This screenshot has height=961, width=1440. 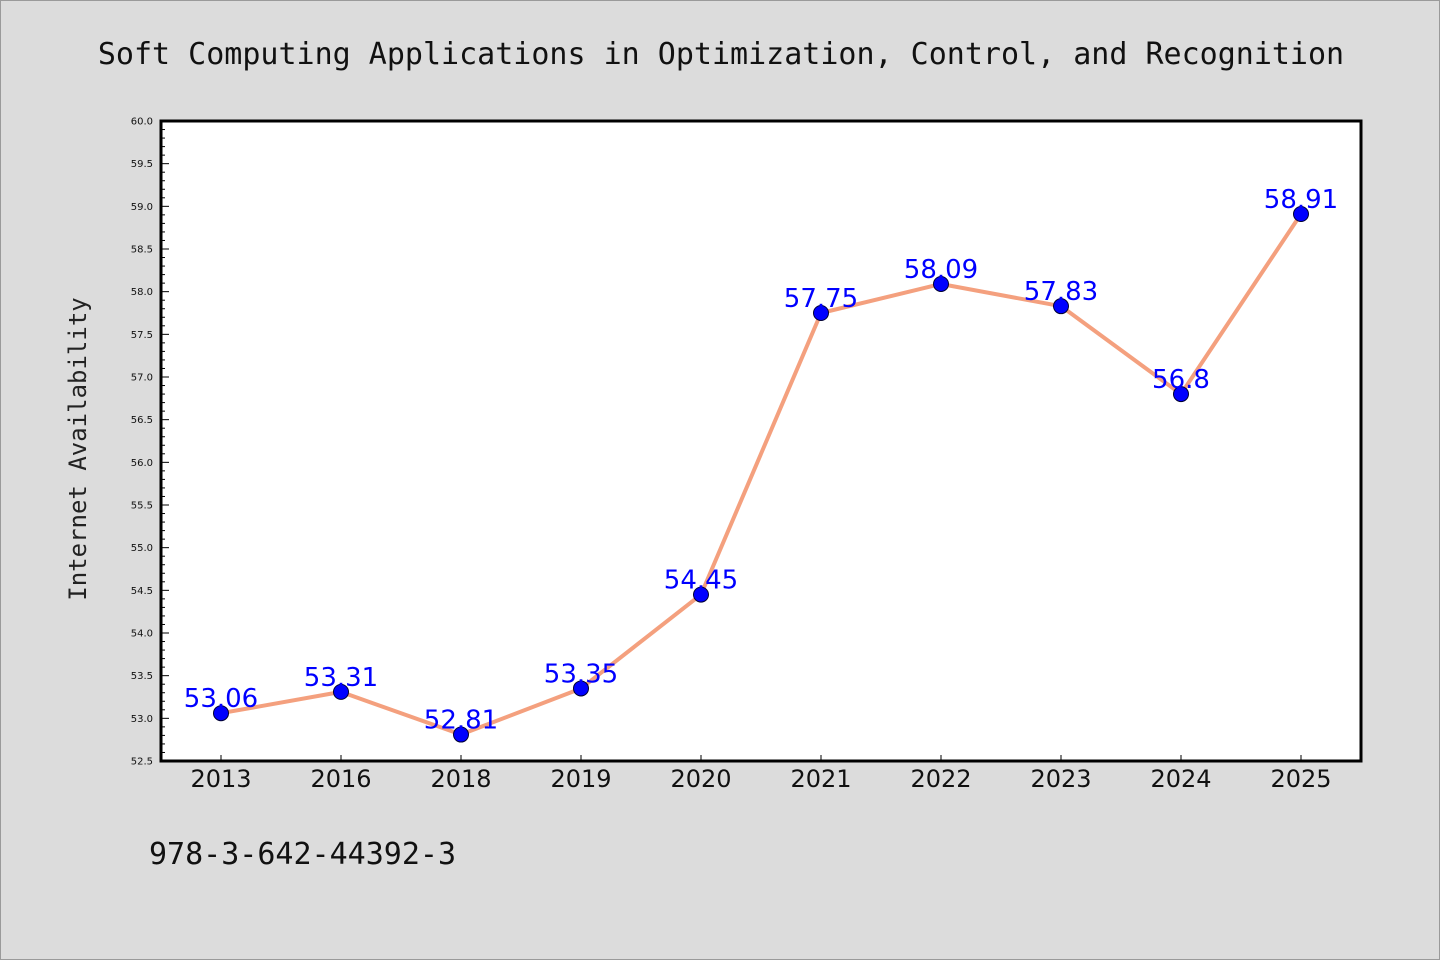 What do you see at coordinates (142, 676) in the screenshot?
I see `y-tick-label: 53.5` at bounding box center [142, 676].